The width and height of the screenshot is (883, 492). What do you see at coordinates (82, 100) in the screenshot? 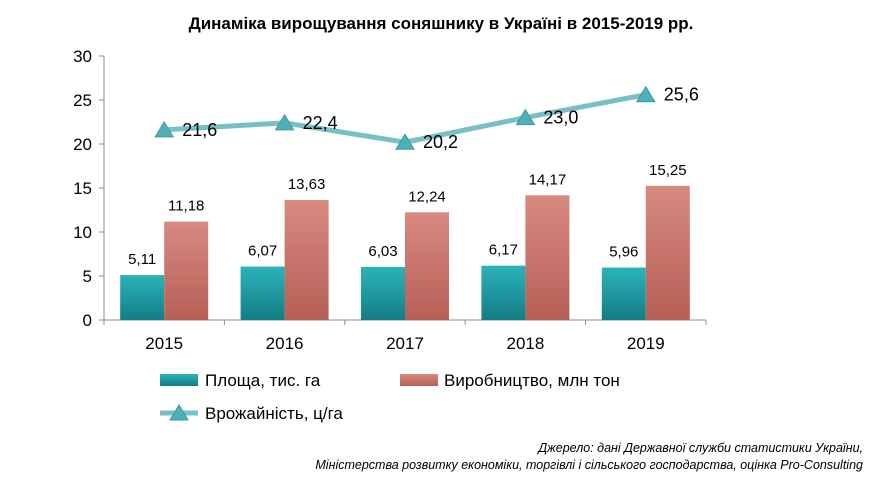
I see `y-tick-label: 25` at bounding box center [82, 100].